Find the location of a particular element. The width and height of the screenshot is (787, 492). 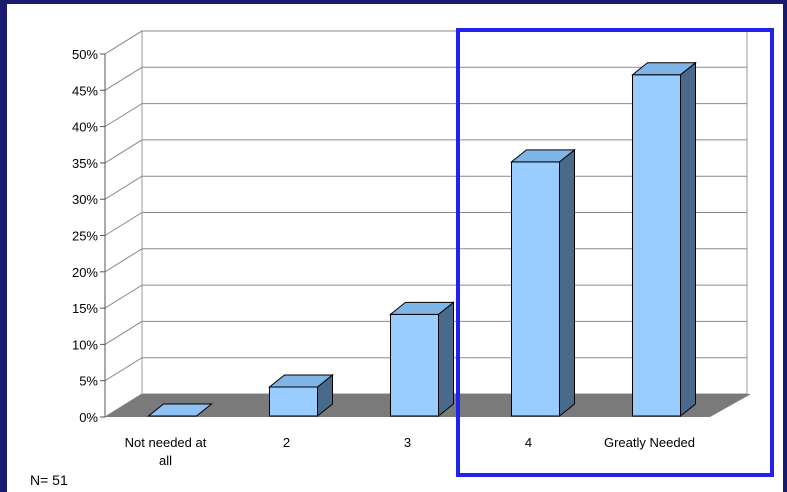

y-tick-label: 15% is located at coordinates (85, 308).